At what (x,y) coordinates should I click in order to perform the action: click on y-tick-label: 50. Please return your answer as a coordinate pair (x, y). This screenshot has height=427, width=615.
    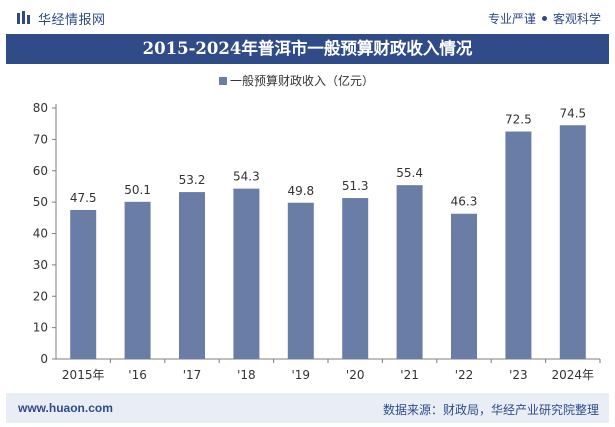
    Looking at the image, I should click on (40, 202).